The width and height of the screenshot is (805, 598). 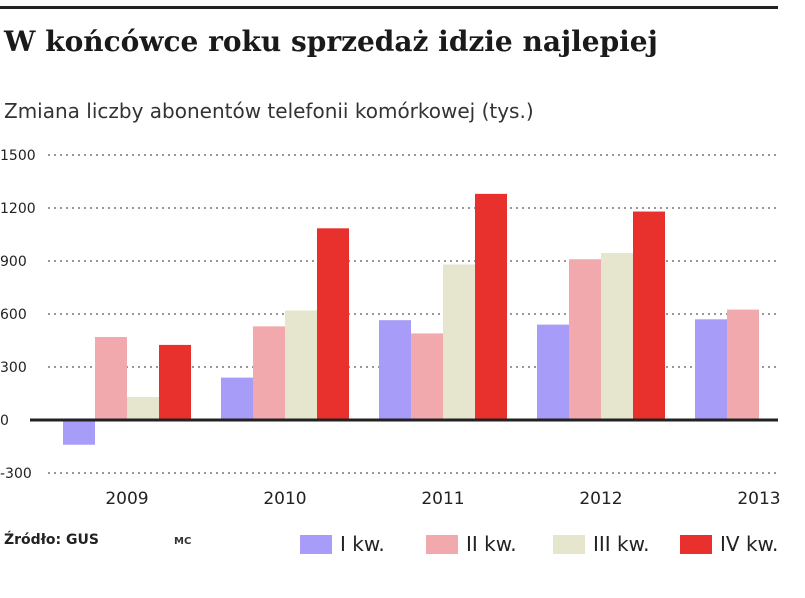 What do you see at coordinates (389, 7) in the screenshot?
I see `top-rule` at bounding box center [389, 7].